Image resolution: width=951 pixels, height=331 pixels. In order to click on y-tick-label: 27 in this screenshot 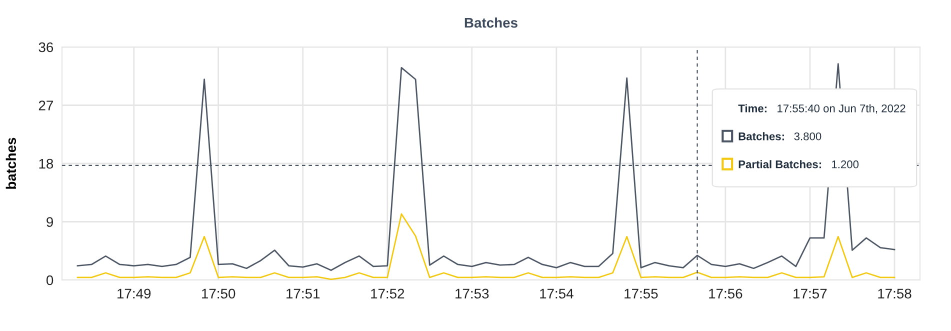, I will do `click(45, 105)`.